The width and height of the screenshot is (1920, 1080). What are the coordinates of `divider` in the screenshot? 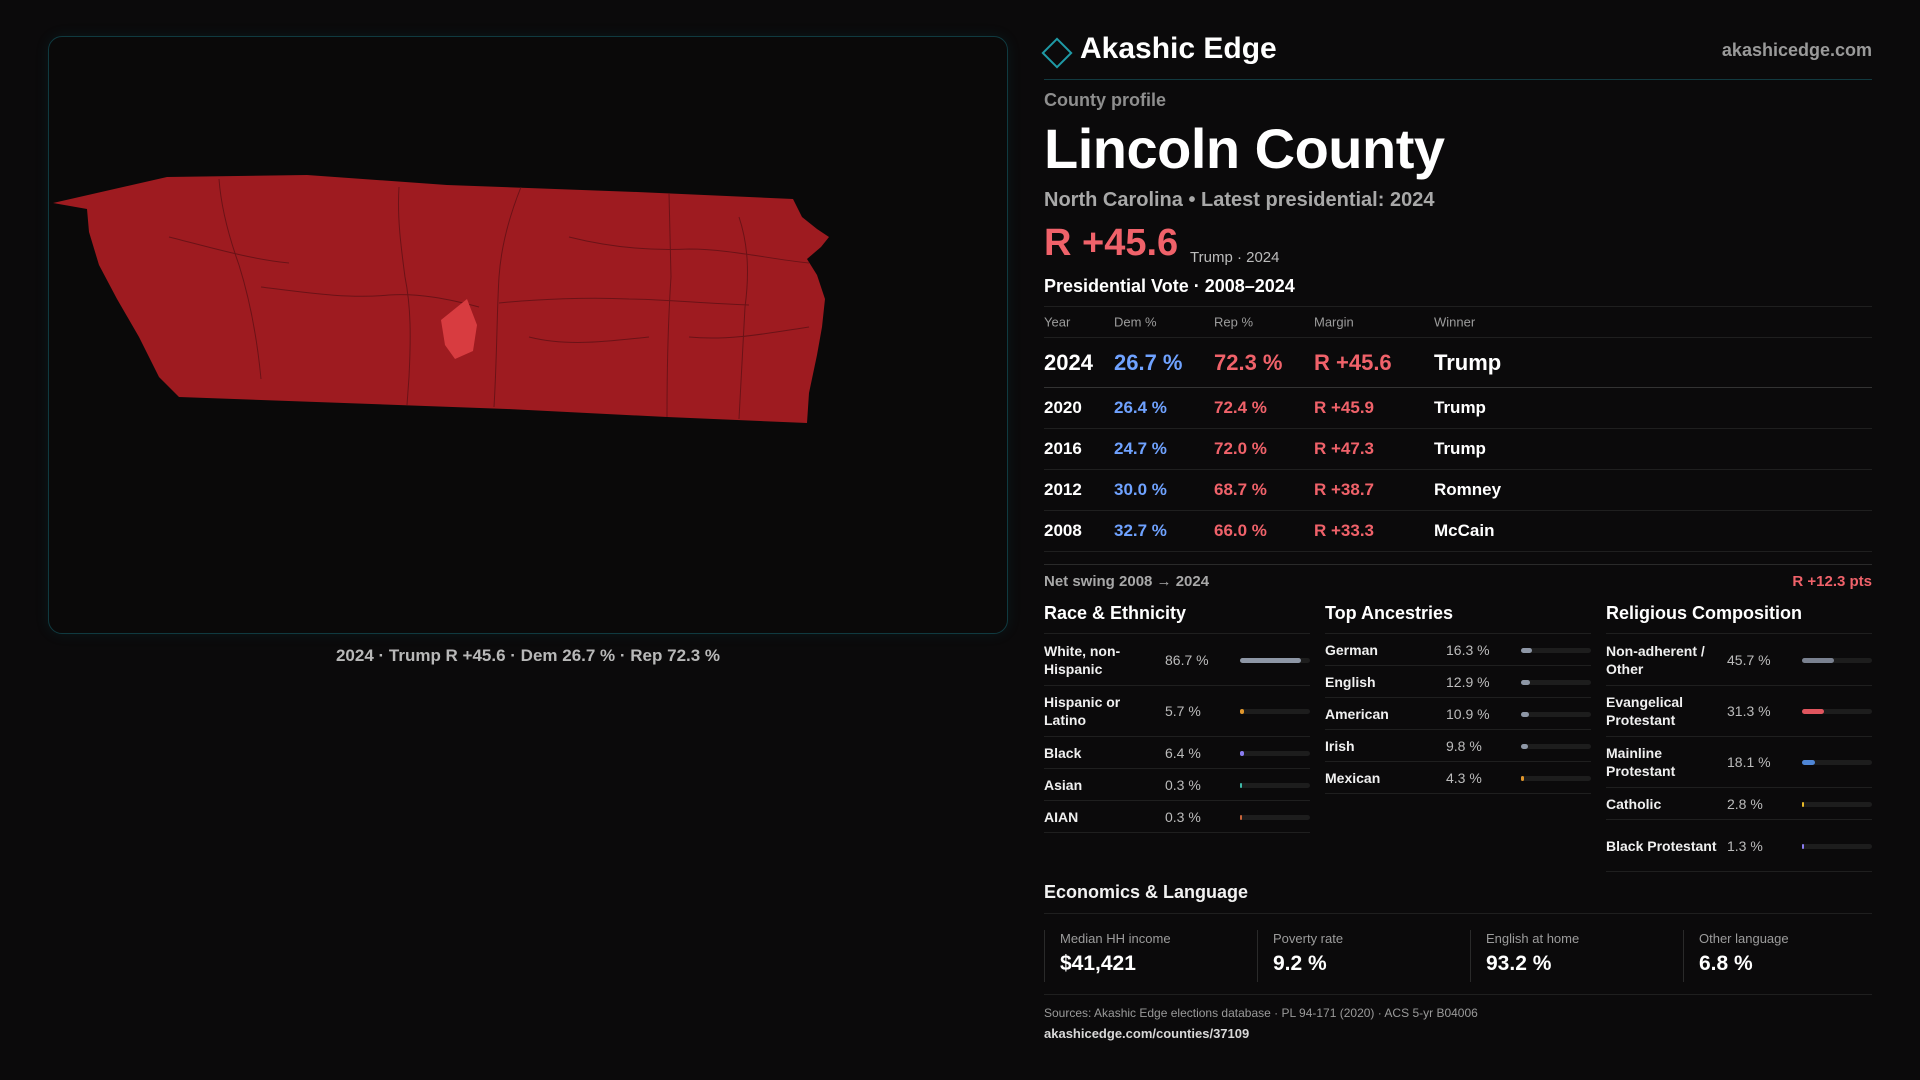 It's located at (1458, 994).